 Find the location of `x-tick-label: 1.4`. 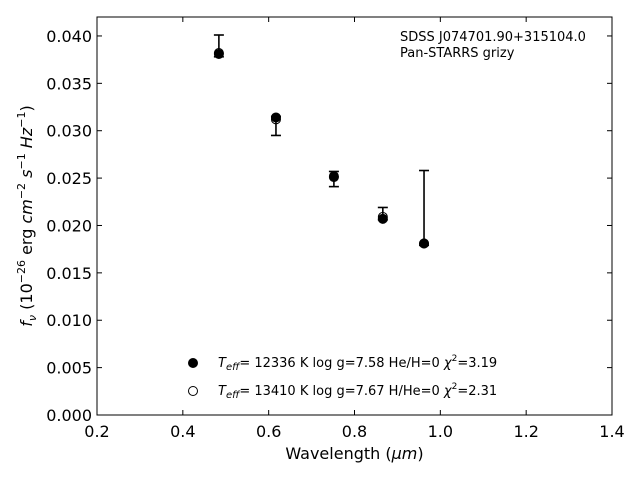

x-tick-label: 1.4 is located at coordinates (611, 431).